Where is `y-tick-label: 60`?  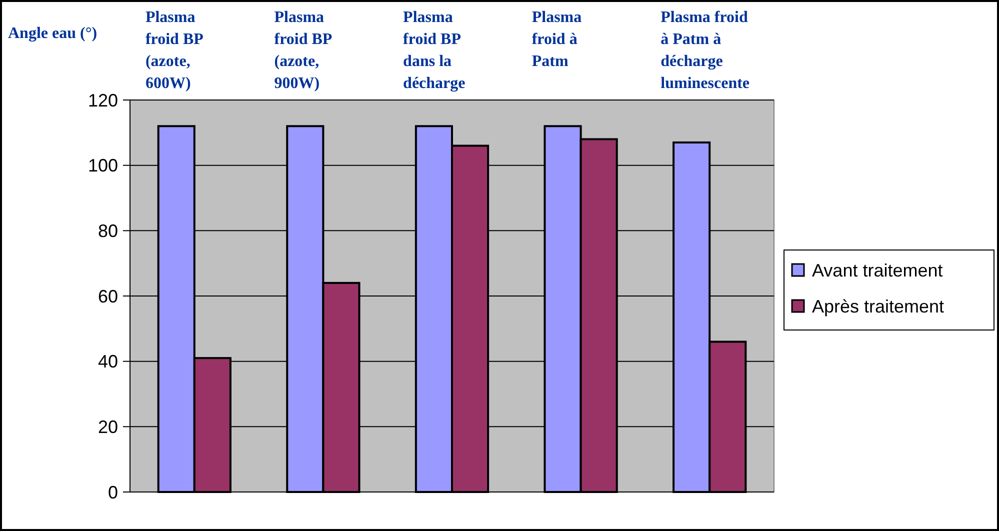
y-tick-label: 60 is located at coordinates (108, 296).